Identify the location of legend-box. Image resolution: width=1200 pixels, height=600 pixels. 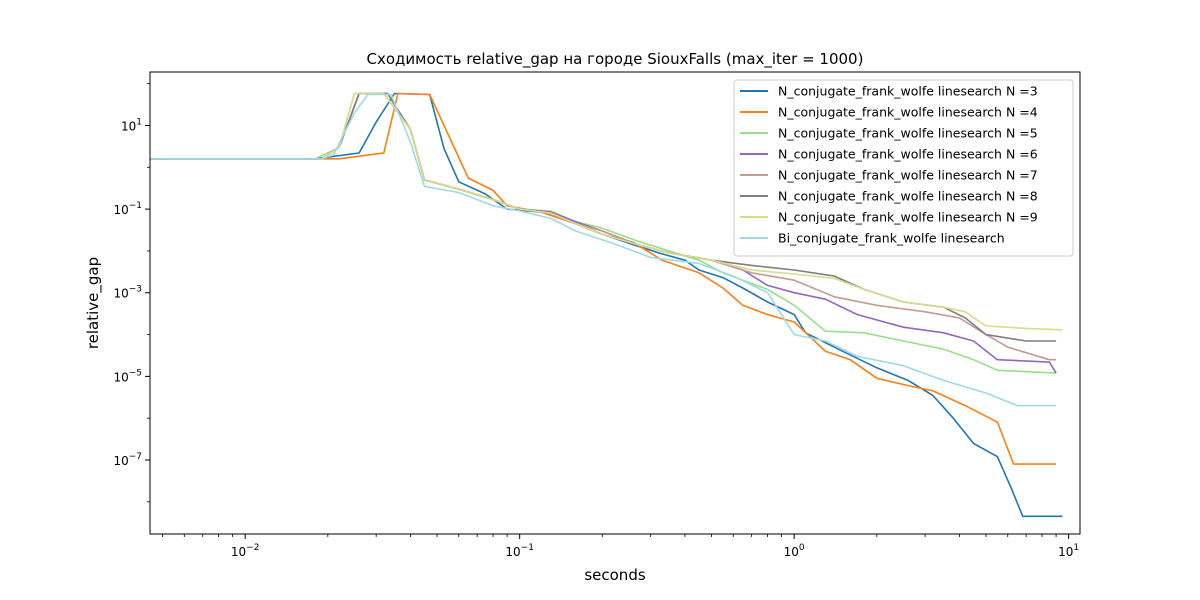
(903, 168).